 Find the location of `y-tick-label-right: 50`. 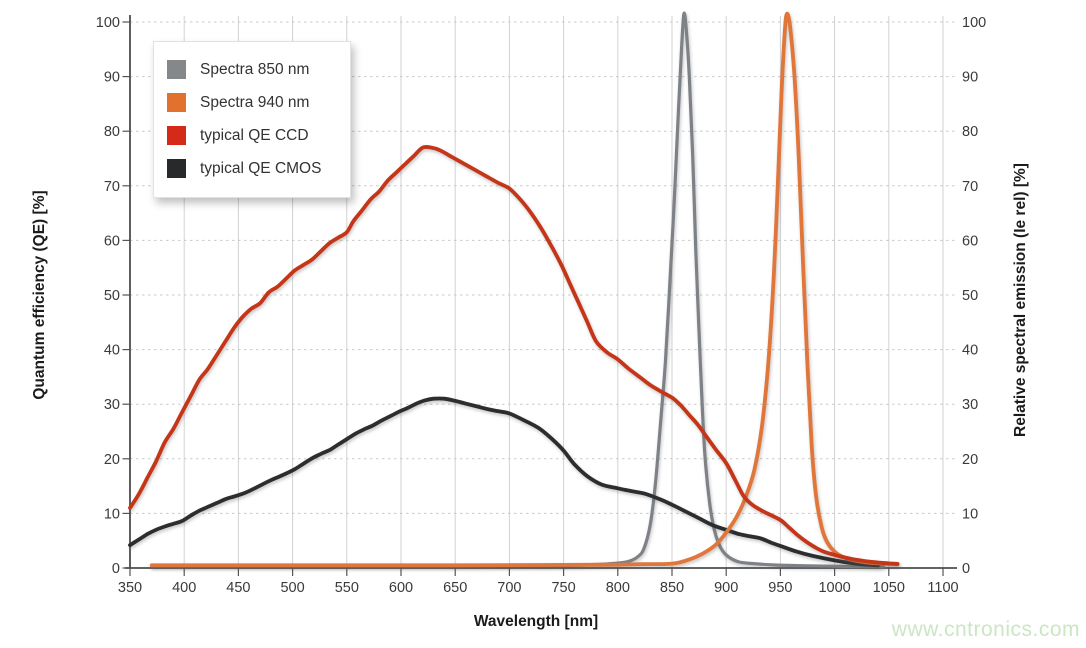

y-tick-label-right: 50 is located at coordinates (970, 296).